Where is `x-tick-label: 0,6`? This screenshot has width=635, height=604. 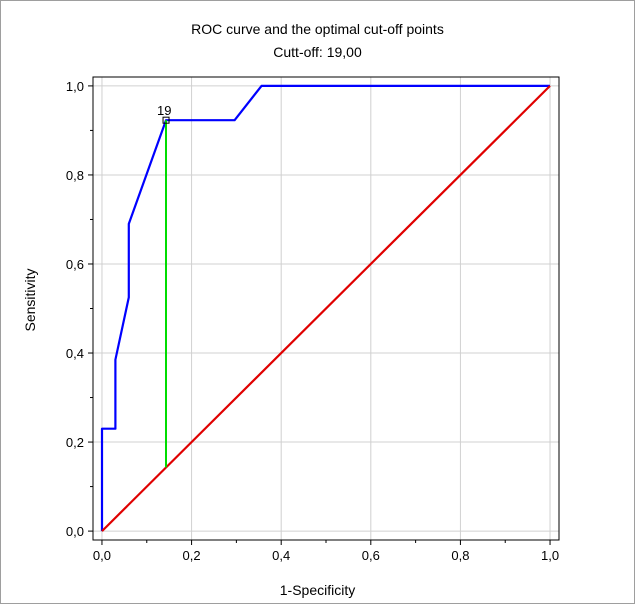
x-tick-label: 0,6 is located at coordinates (371, 555).